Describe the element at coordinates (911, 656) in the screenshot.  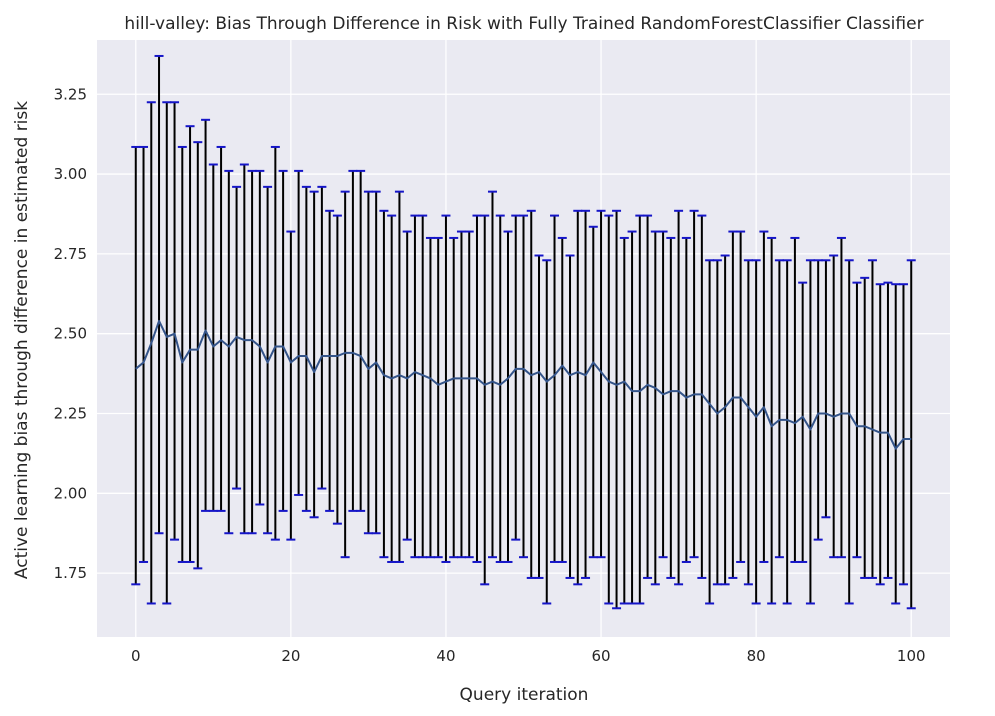
I see `x-tick-label: 100` at that location.